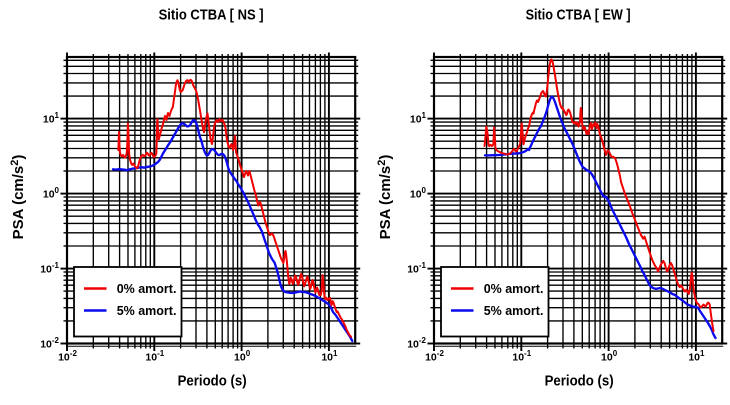 This screenshot has height=405, width=730. I want to click on svg-text: Sitio CTBA [ NS ], so click(211, 15).